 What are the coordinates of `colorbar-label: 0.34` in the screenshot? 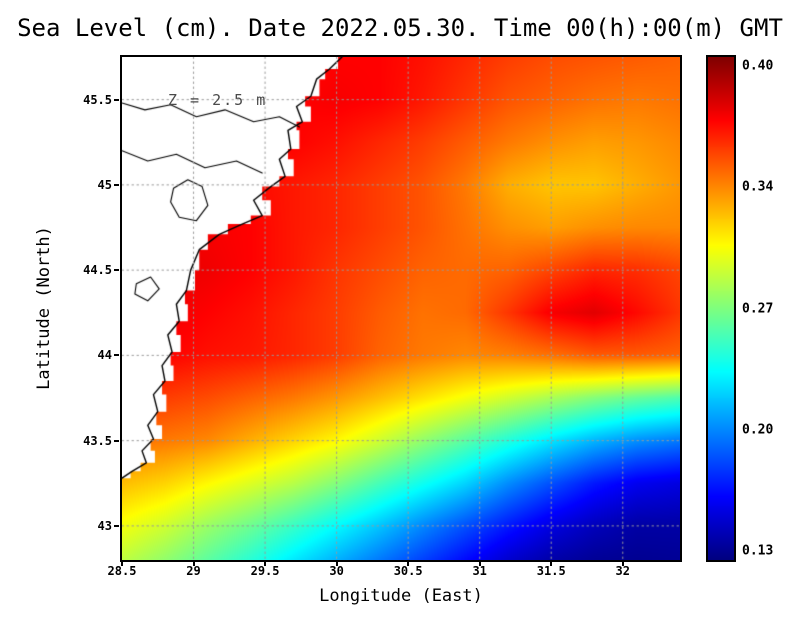 It's located at (758, 187).